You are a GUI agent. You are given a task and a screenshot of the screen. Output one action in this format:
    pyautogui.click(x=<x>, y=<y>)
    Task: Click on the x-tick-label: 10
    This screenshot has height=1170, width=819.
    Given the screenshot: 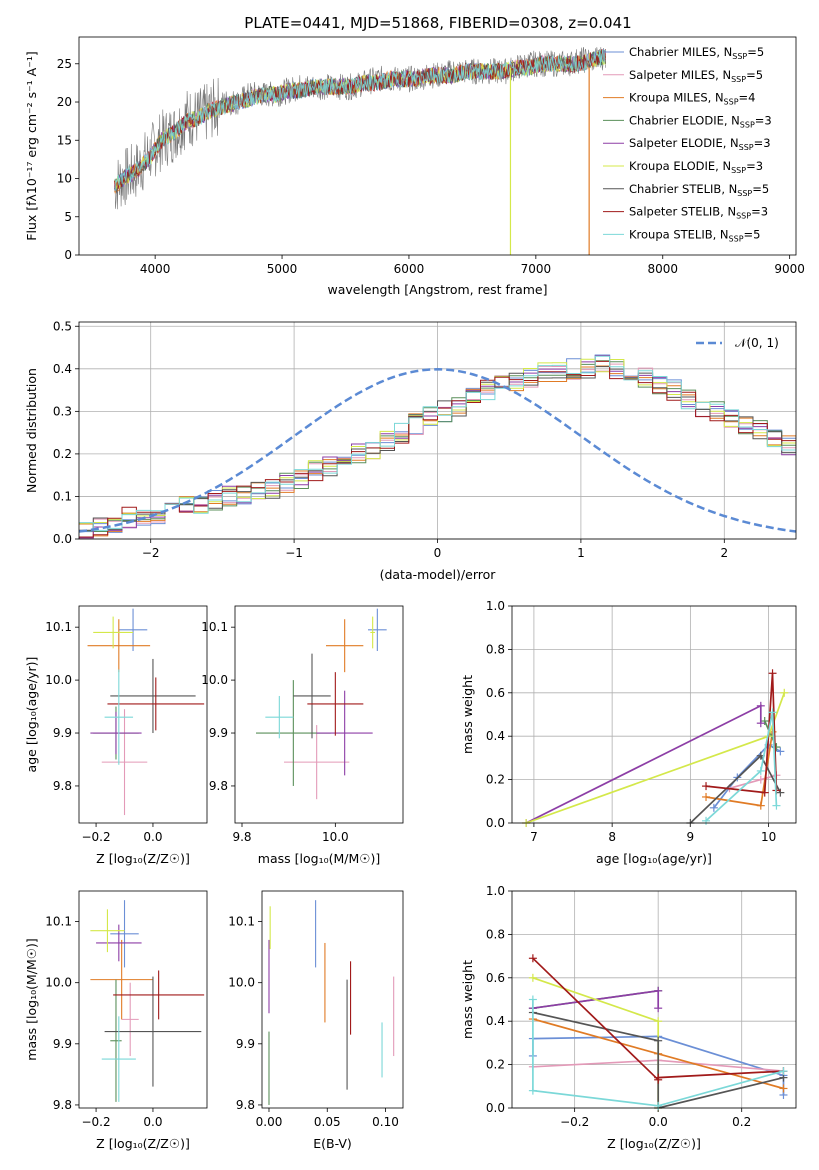 What is the action you would take?
    pyautogui.click(x=768, y=837)
    